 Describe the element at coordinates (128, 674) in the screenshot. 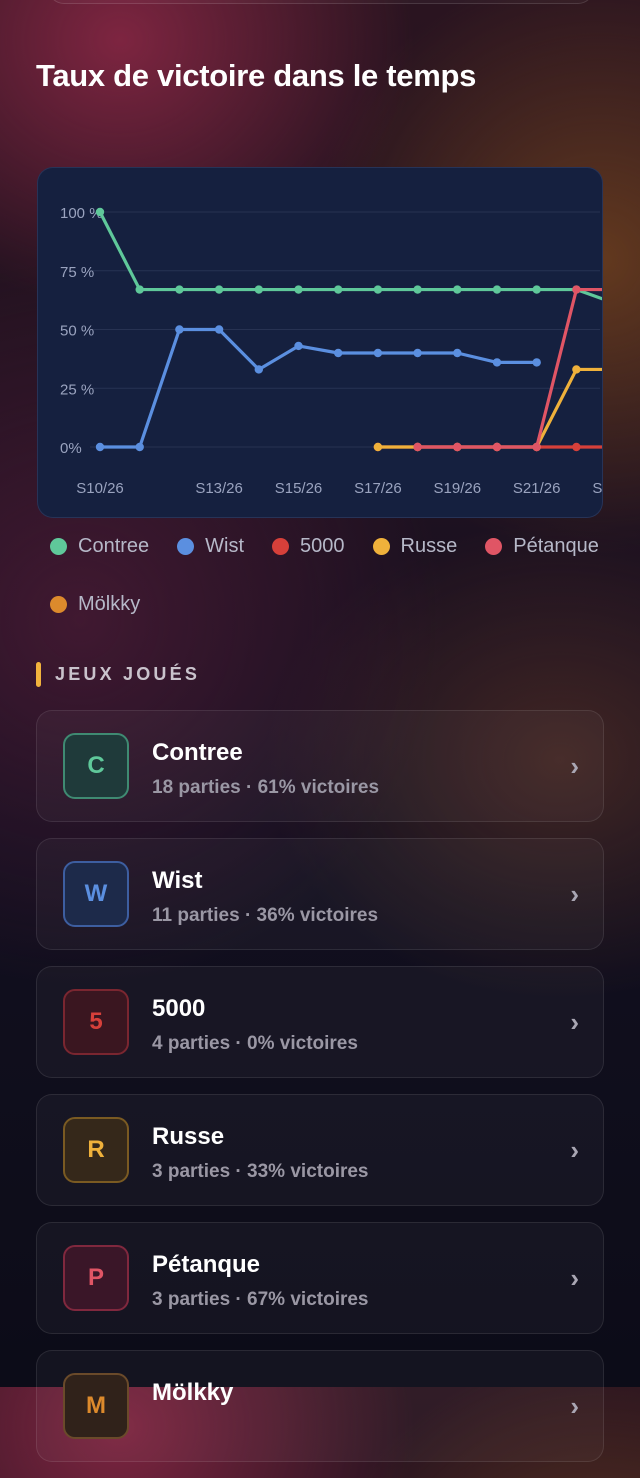

I see `played-title: JEUX JOUÉS` at that location.